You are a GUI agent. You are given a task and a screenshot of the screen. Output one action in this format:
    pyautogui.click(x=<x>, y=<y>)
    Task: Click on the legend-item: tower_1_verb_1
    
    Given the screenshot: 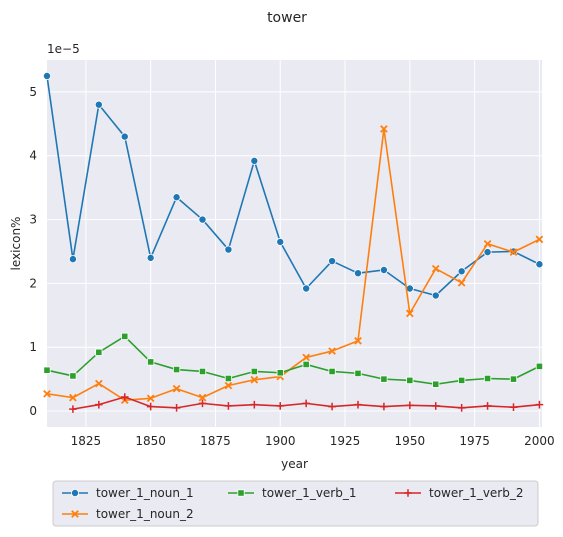 What is the action you would take?
    pyautogui.click(x=292, y=493)
    